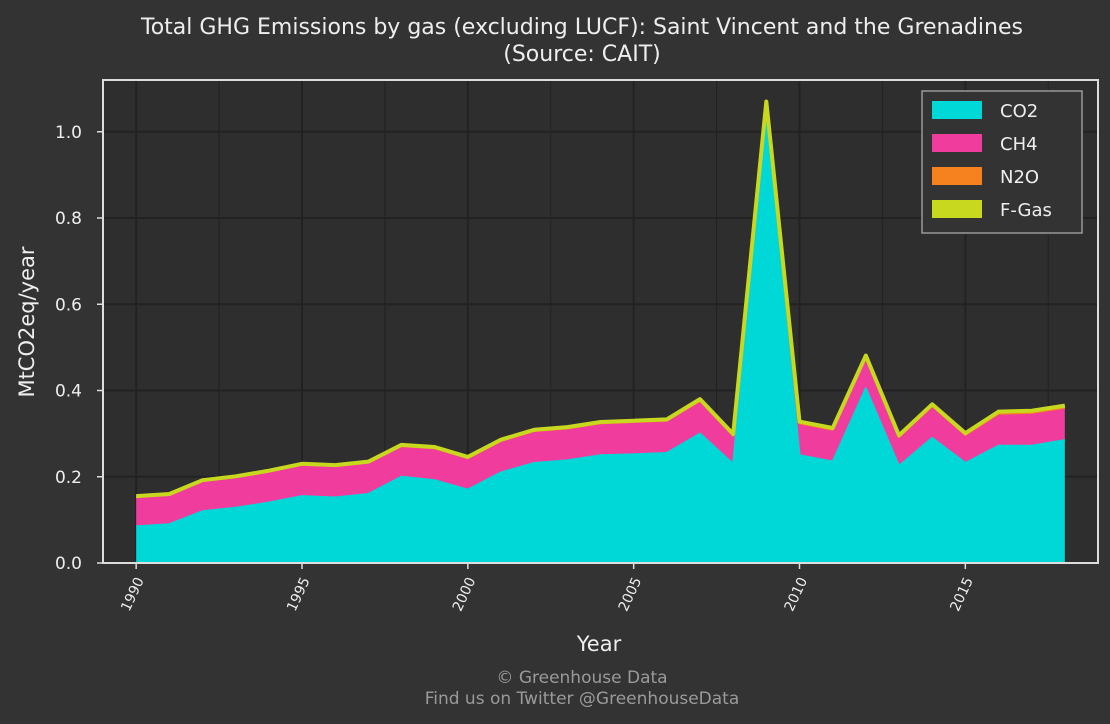 The height and width of the screenshot is (724, 1110). I want to click on x-tick-label-1: 1995, so click(299, 594).